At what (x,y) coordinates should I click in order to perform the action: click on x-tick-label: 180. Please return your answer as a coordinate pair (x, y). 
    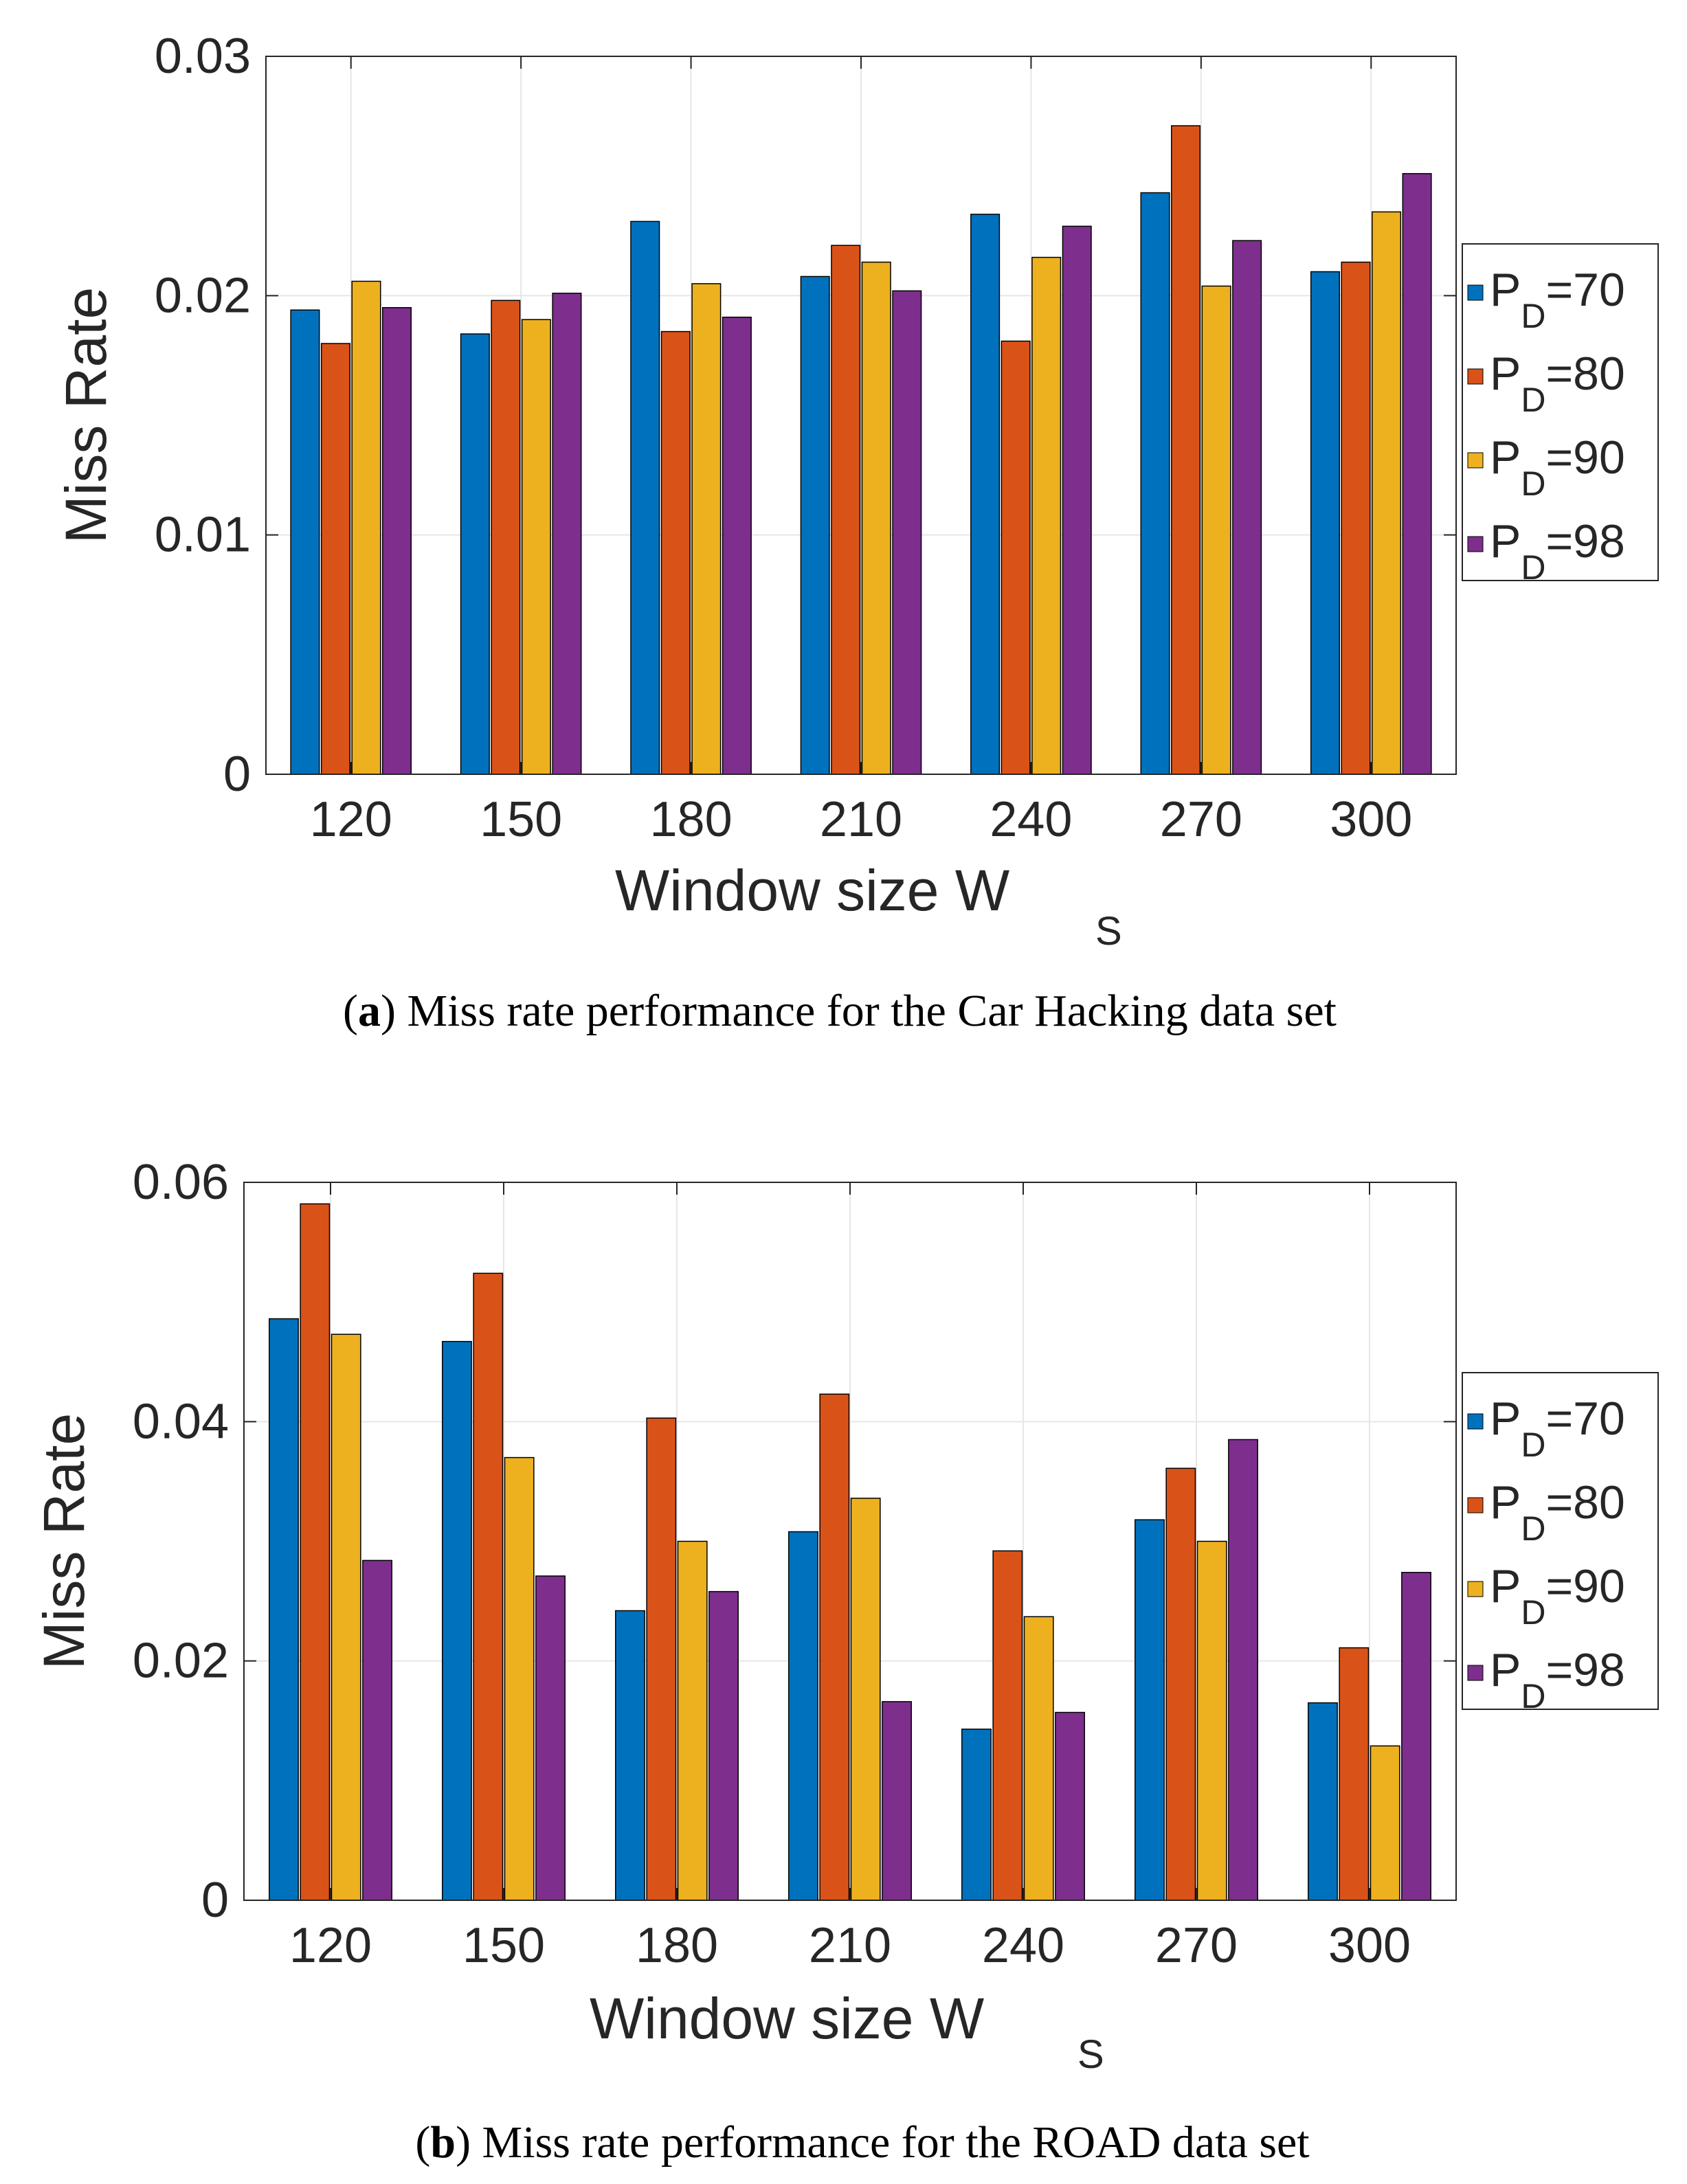
    Looking at the image, I should click on (691, 819).